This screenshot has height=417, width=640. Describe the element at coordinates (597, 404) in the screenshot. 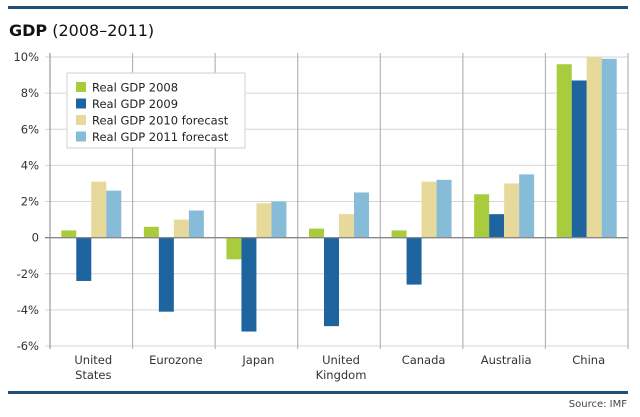

I see `source-note: Source: IMF` at that location.